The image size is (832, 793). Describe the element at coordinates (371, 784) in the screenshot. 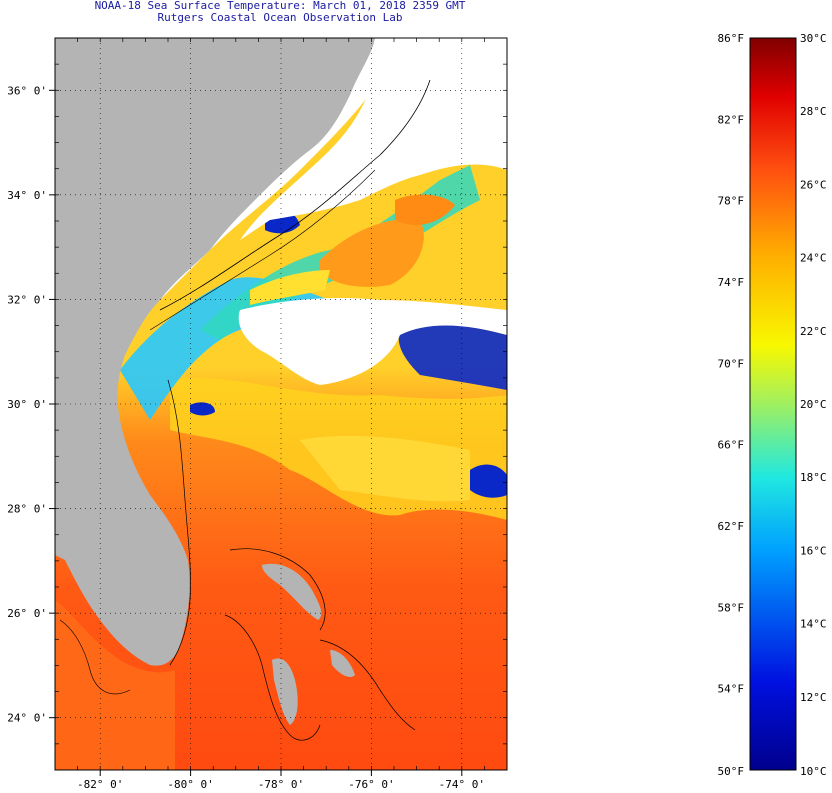

I see `lon-label: -76° 0'` at that location.